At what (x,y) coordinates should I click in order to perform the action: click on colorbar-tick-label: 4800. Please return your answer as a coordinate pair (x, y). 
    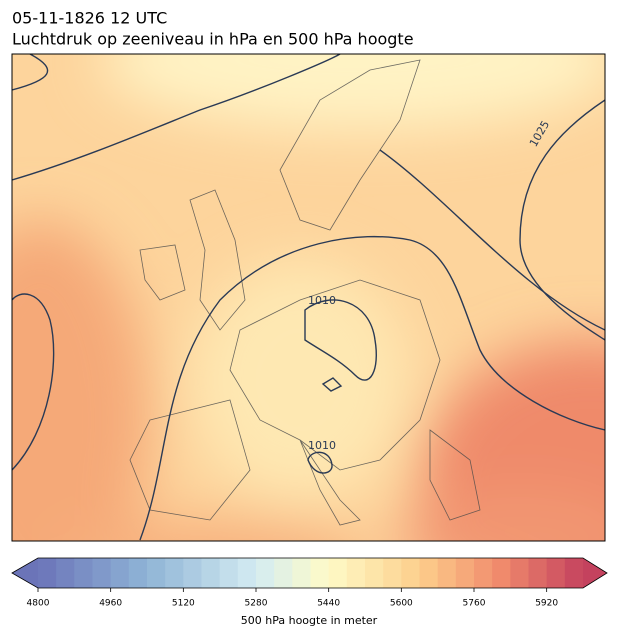
    Looking at the image, I should click on (38, 604).